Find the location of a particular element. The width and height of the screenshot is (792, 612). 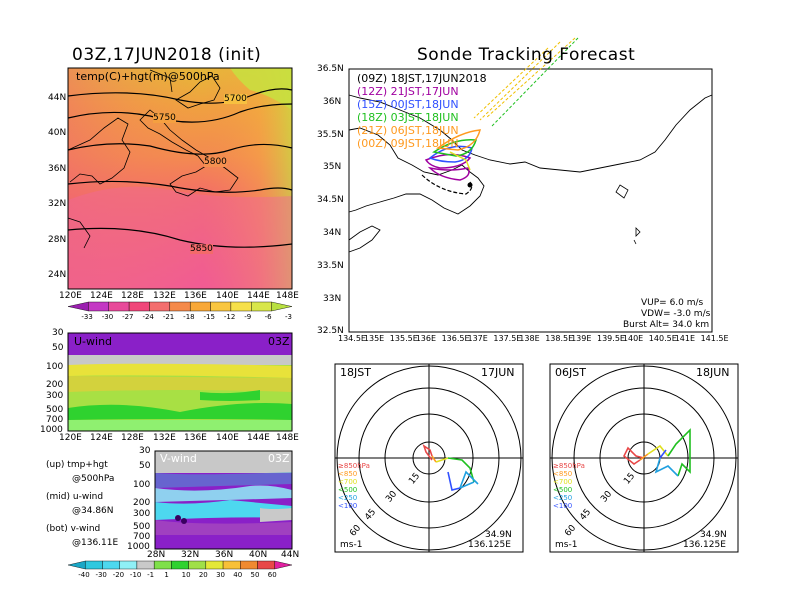

main-panel-title: 03Z,17JUN2018 (init) is located at coordinates (167, 55).